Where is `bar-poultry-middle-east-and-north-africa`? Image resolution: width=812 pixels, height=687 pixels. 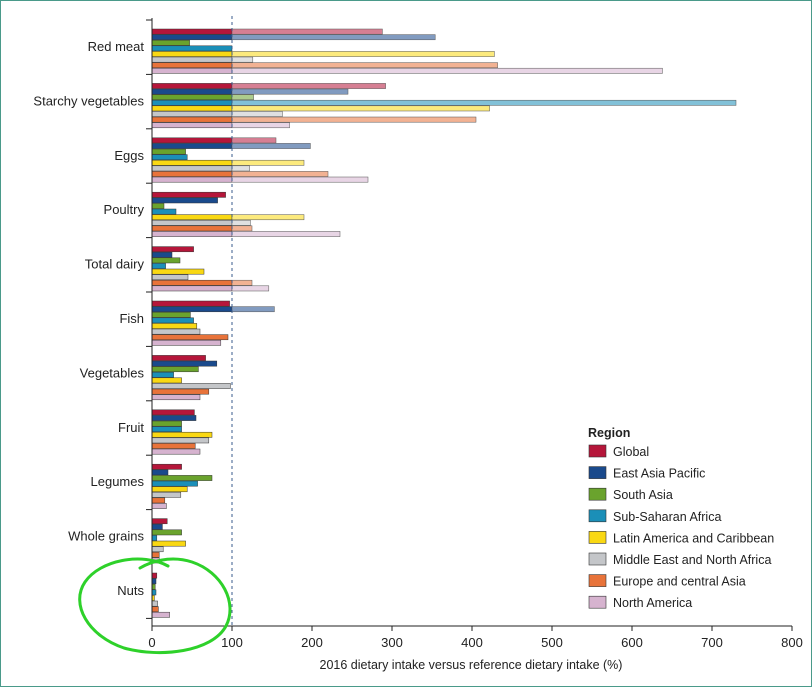
bar-poultry-middle-east-and-north-africa is located at coordinates (201, 222).